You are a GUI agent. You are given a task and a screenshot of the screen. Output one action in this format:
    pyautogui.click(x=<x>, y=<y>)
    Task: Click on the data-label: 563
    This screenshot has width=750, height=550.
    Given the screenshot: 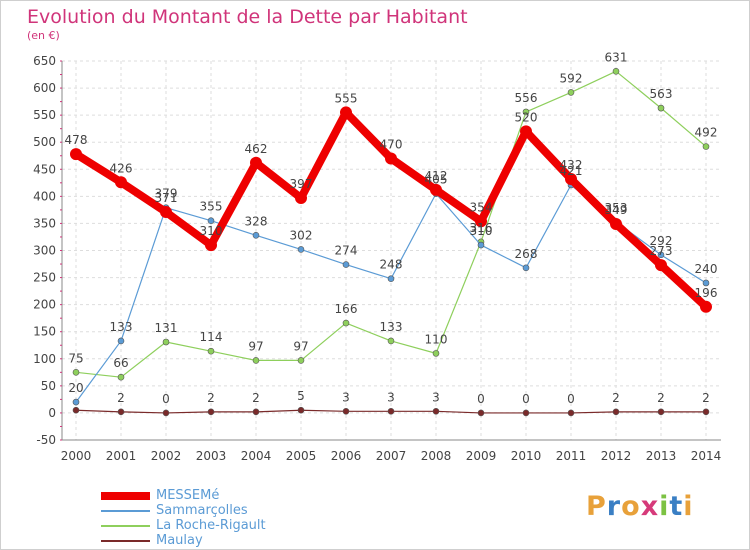 What is the action you would take?
    pyautogui.click(x=661, y=94)
    